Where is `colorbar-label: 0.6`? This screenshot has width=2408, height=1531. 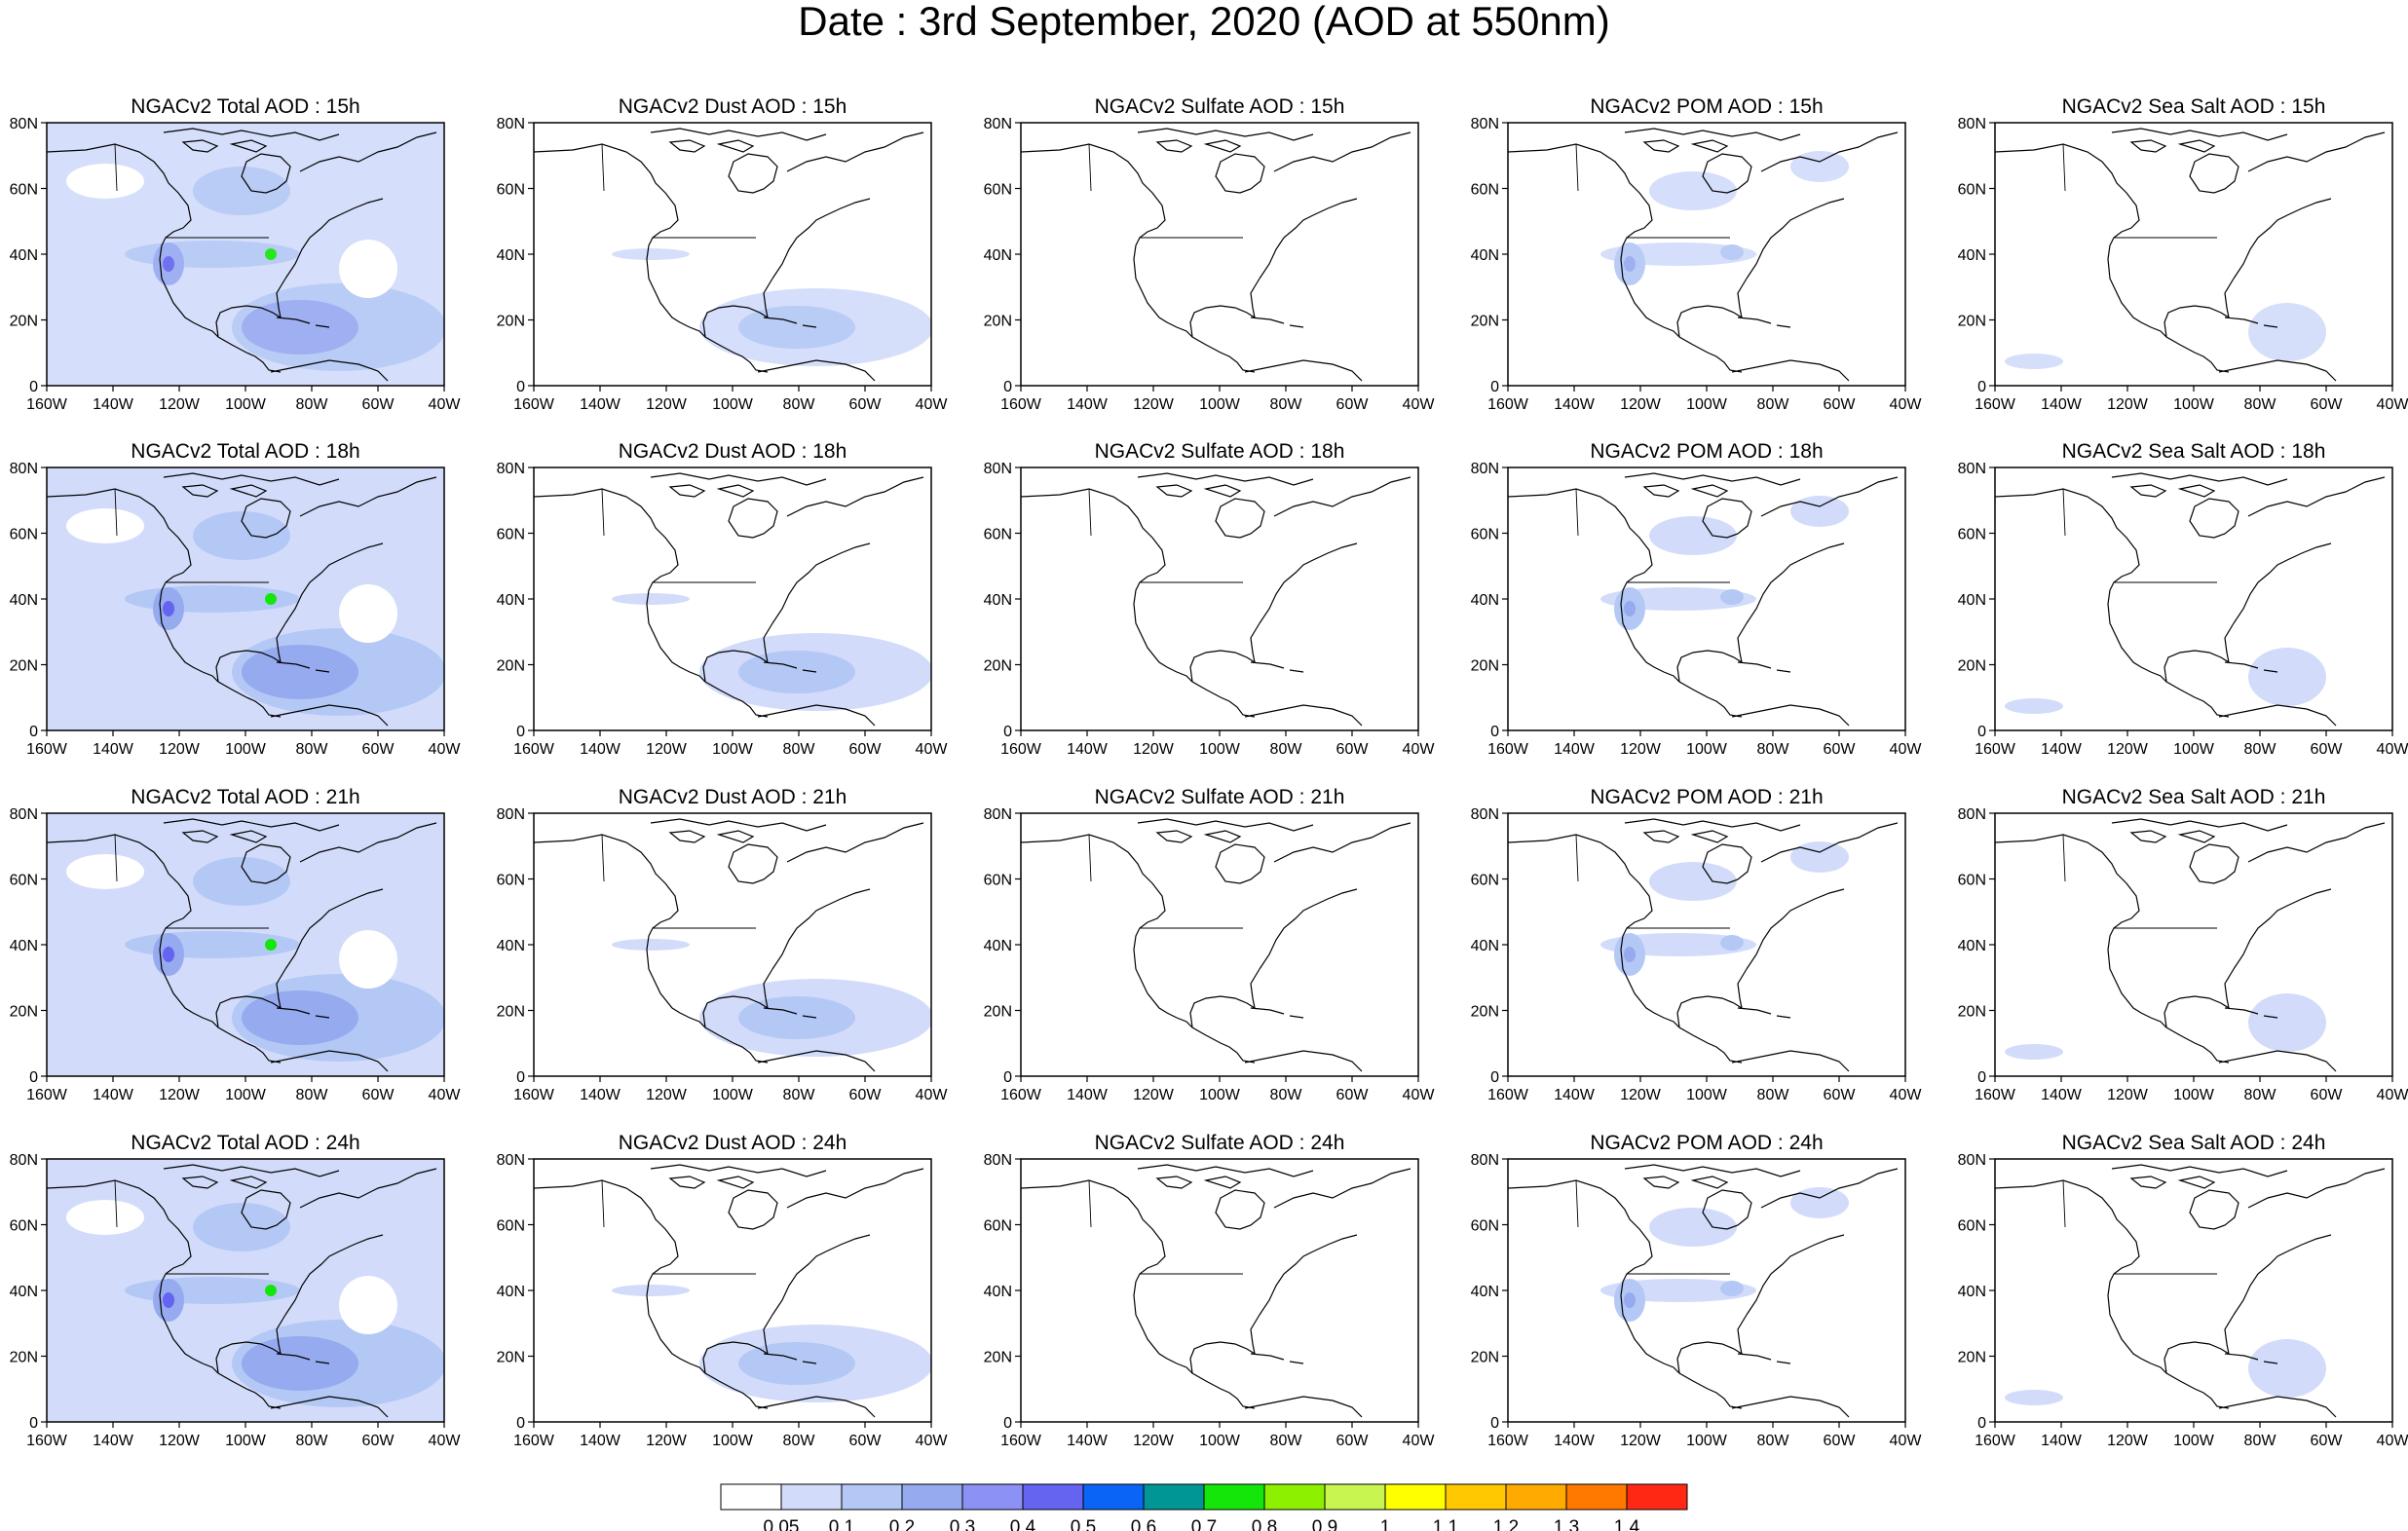 colorbar-label: 0.6 is located at coordinates (1143, 1524).